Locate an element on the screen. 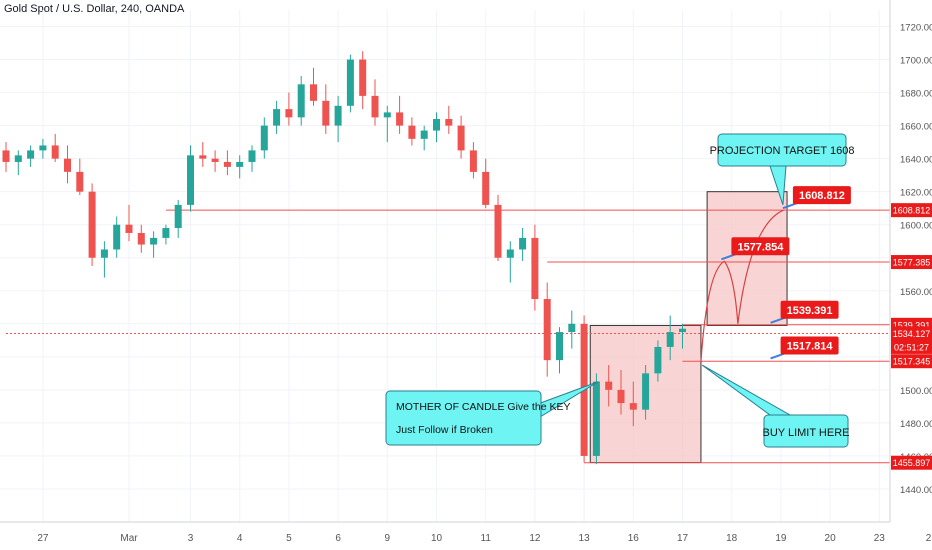 The width and height of the screenshot is (932, 550). y-tick-label: 1480.000 is located at coordinates (916, 424).